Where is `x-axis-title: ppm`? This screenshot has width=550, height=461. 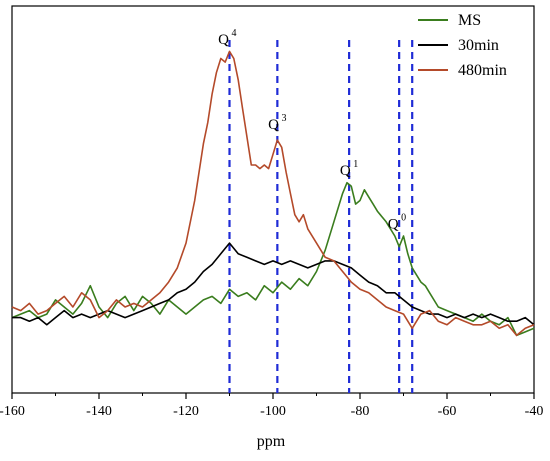 x-axis-title: ppm is located at coordinates (271, 441).